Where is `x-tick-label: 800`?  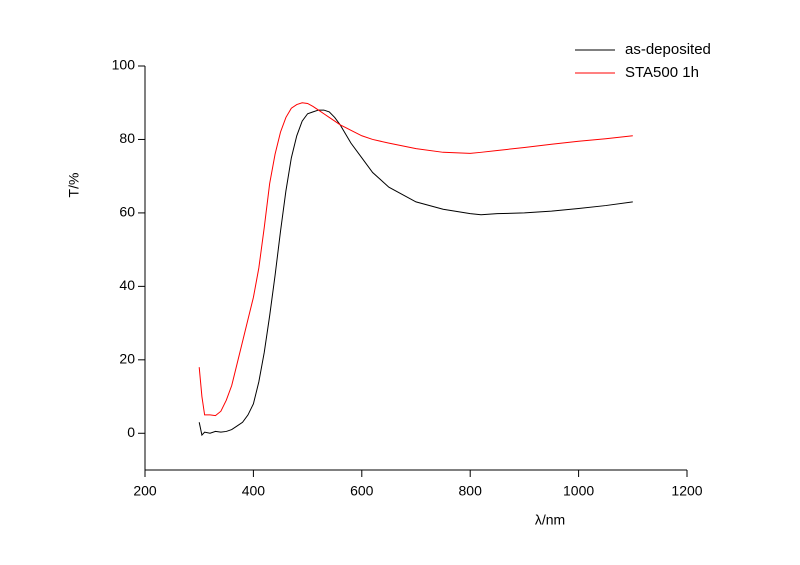 x-tick-label: 800 is located at coordinates (471, 491).